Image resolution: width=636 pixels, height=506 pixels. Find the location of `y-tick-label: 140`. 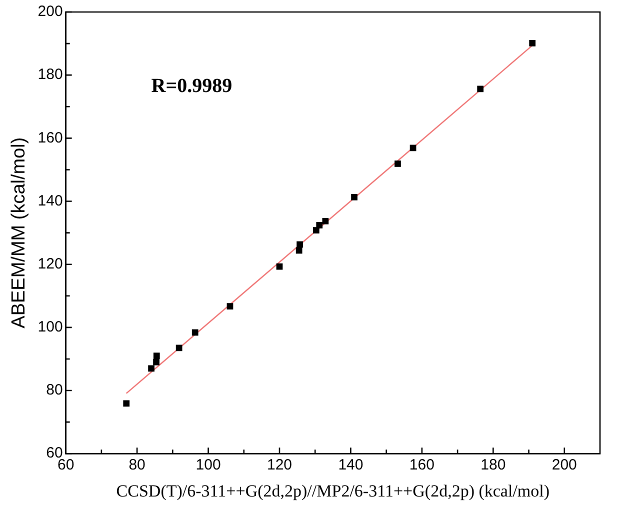

y-tick-label: 140 is located at coordinates (50, 201).